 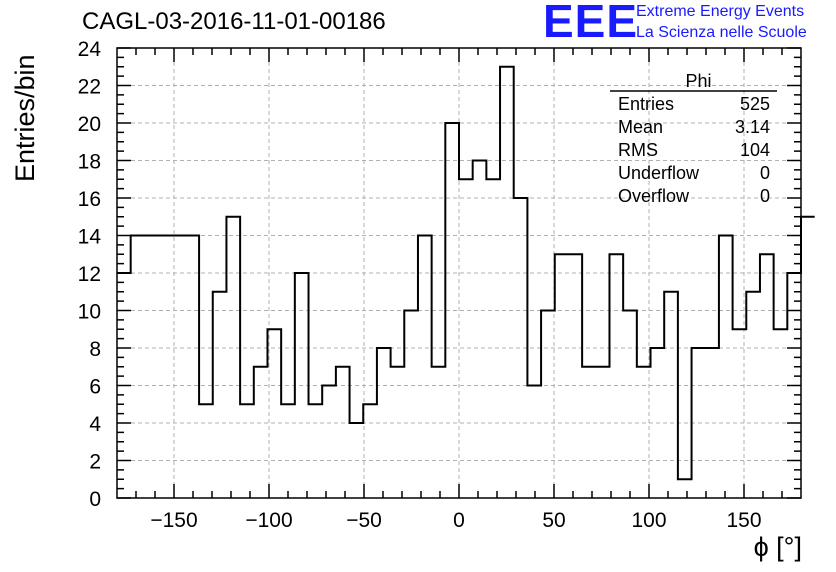 What do you see at coordinates (90, 49) in the screenshot?
I see `y-tick-label: 24` at bounding box center [90, 49].